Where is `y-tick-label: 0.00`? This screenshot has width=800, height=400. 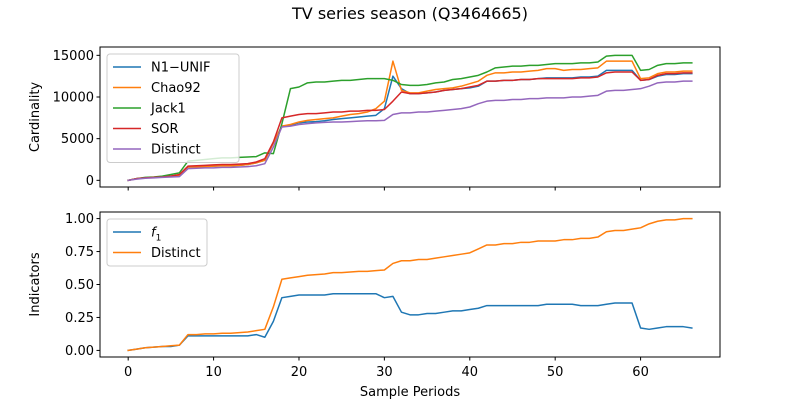
y-tick-label: 0.00 is located at coordinates (79, 351).